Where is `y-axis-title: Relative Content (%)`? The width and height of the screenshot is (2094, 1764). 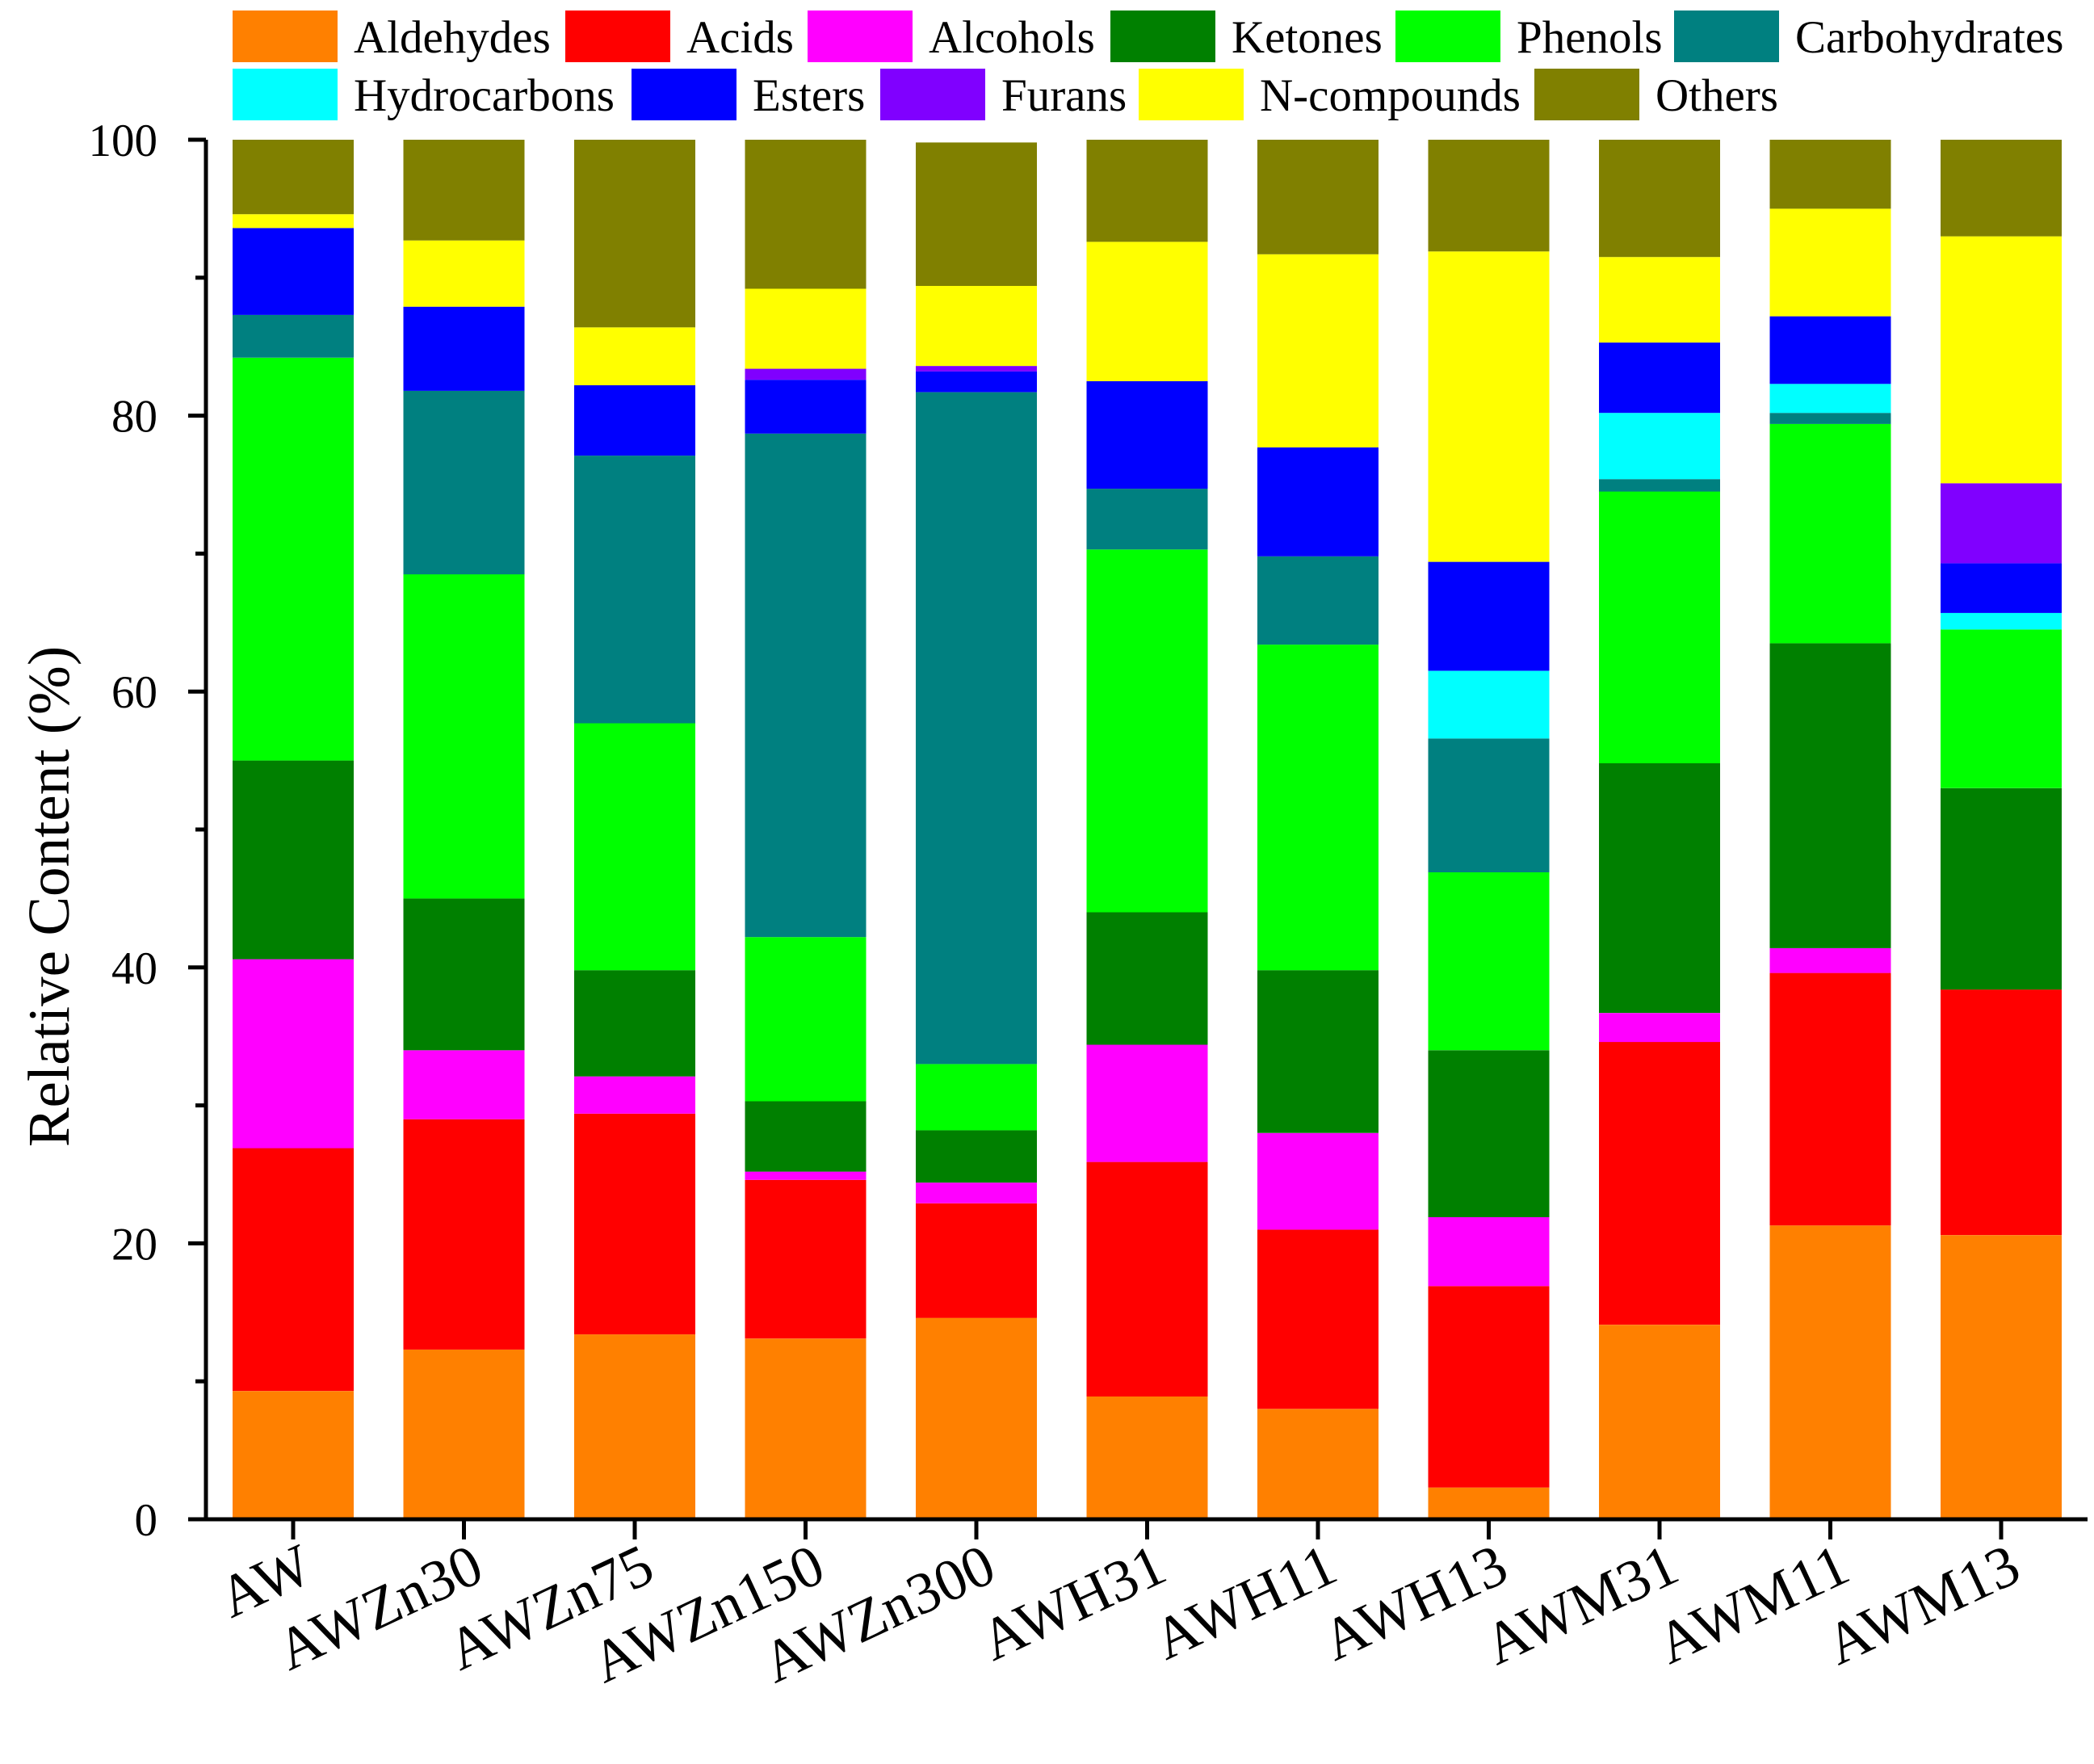
y-axis-title: Relative Content (%) is located at coordinates (49, 896).